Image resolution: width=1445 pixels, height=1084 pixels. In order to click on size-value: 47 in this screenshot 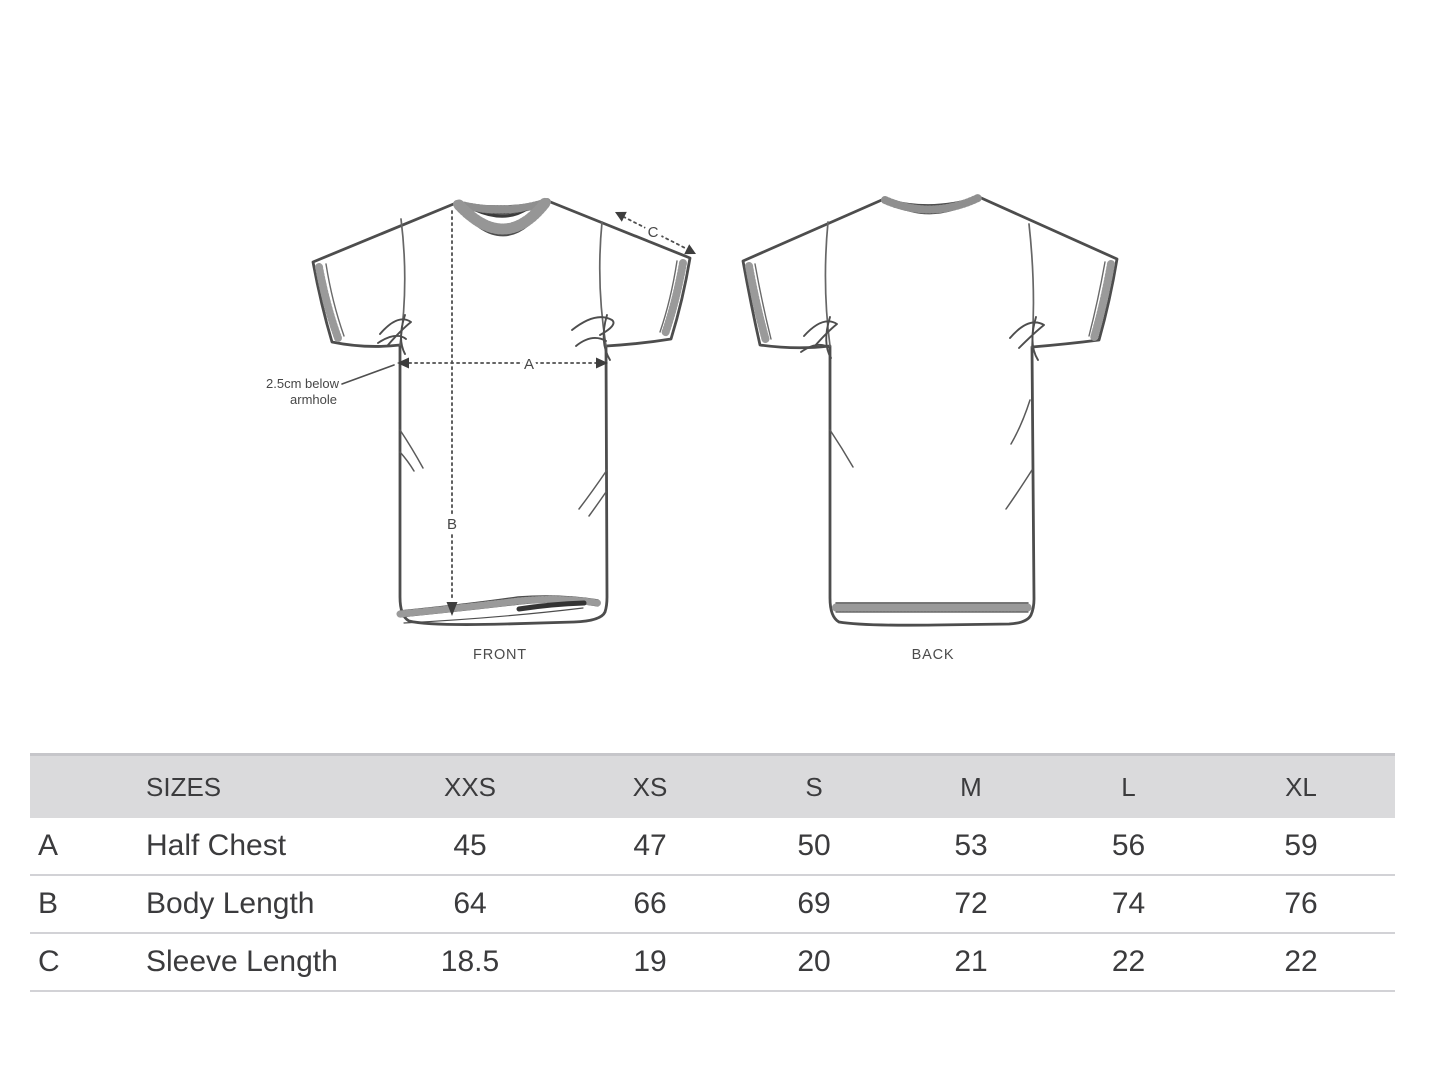, I will do `click(650, 847)`.